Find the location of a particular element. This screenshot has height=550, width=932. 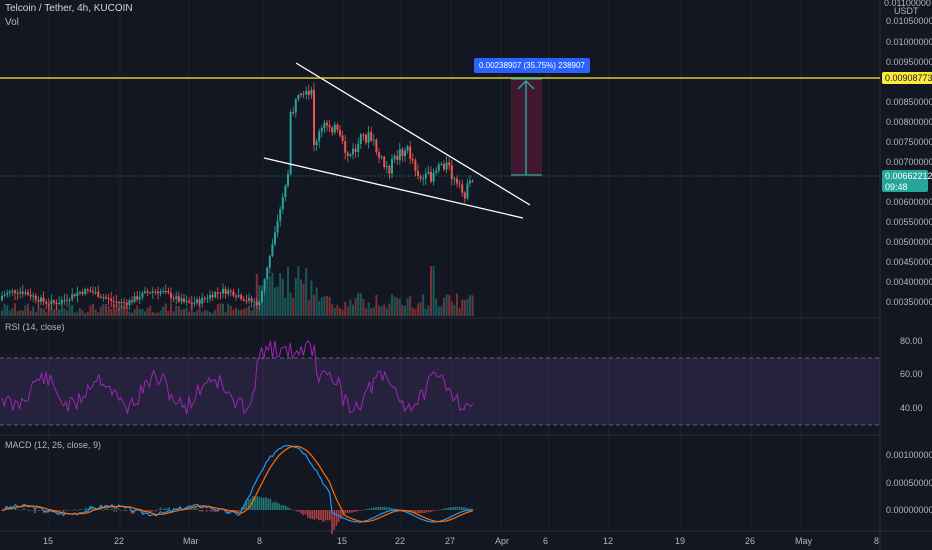

macd-title: MACD (12, 26, close, 9) is located at coordinates (53, 445).